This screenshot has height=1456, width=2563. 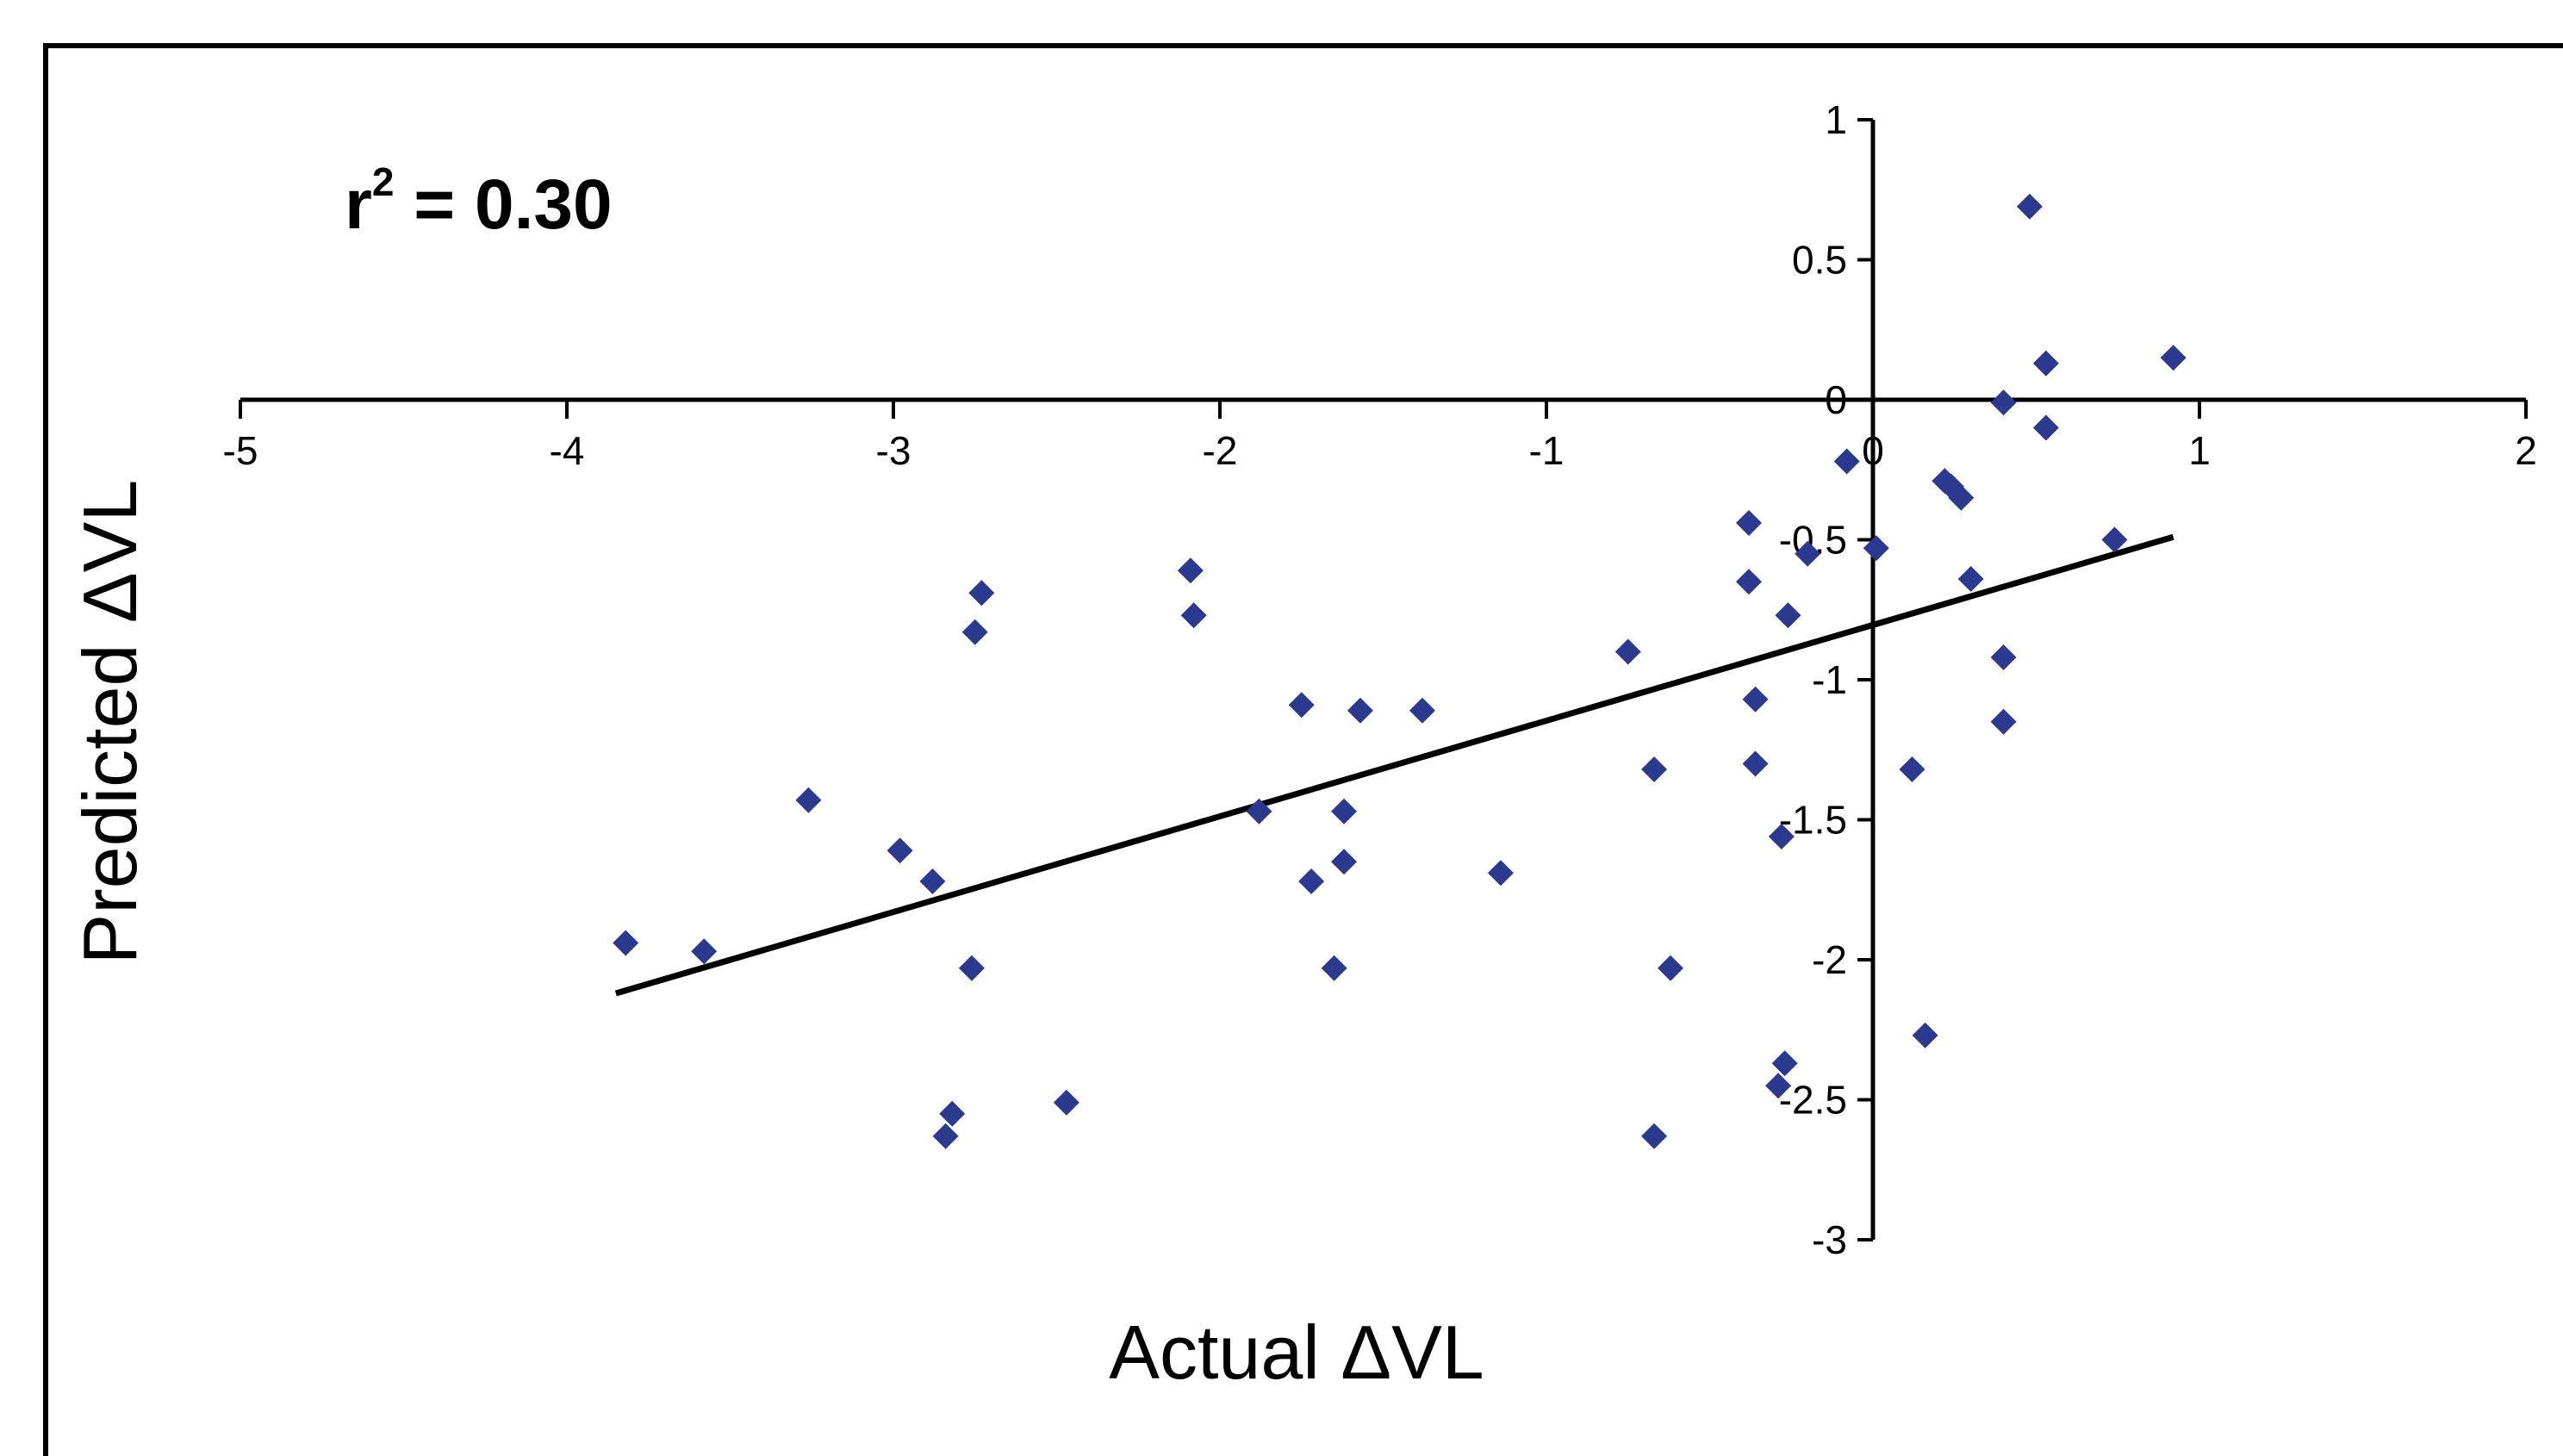 What do you see at coordinates (1380, 437) in the screenshot?
I see `x-ticks: -5 -4 -3 -2 -1 0 1 2` at bounding box center [1380, 437].